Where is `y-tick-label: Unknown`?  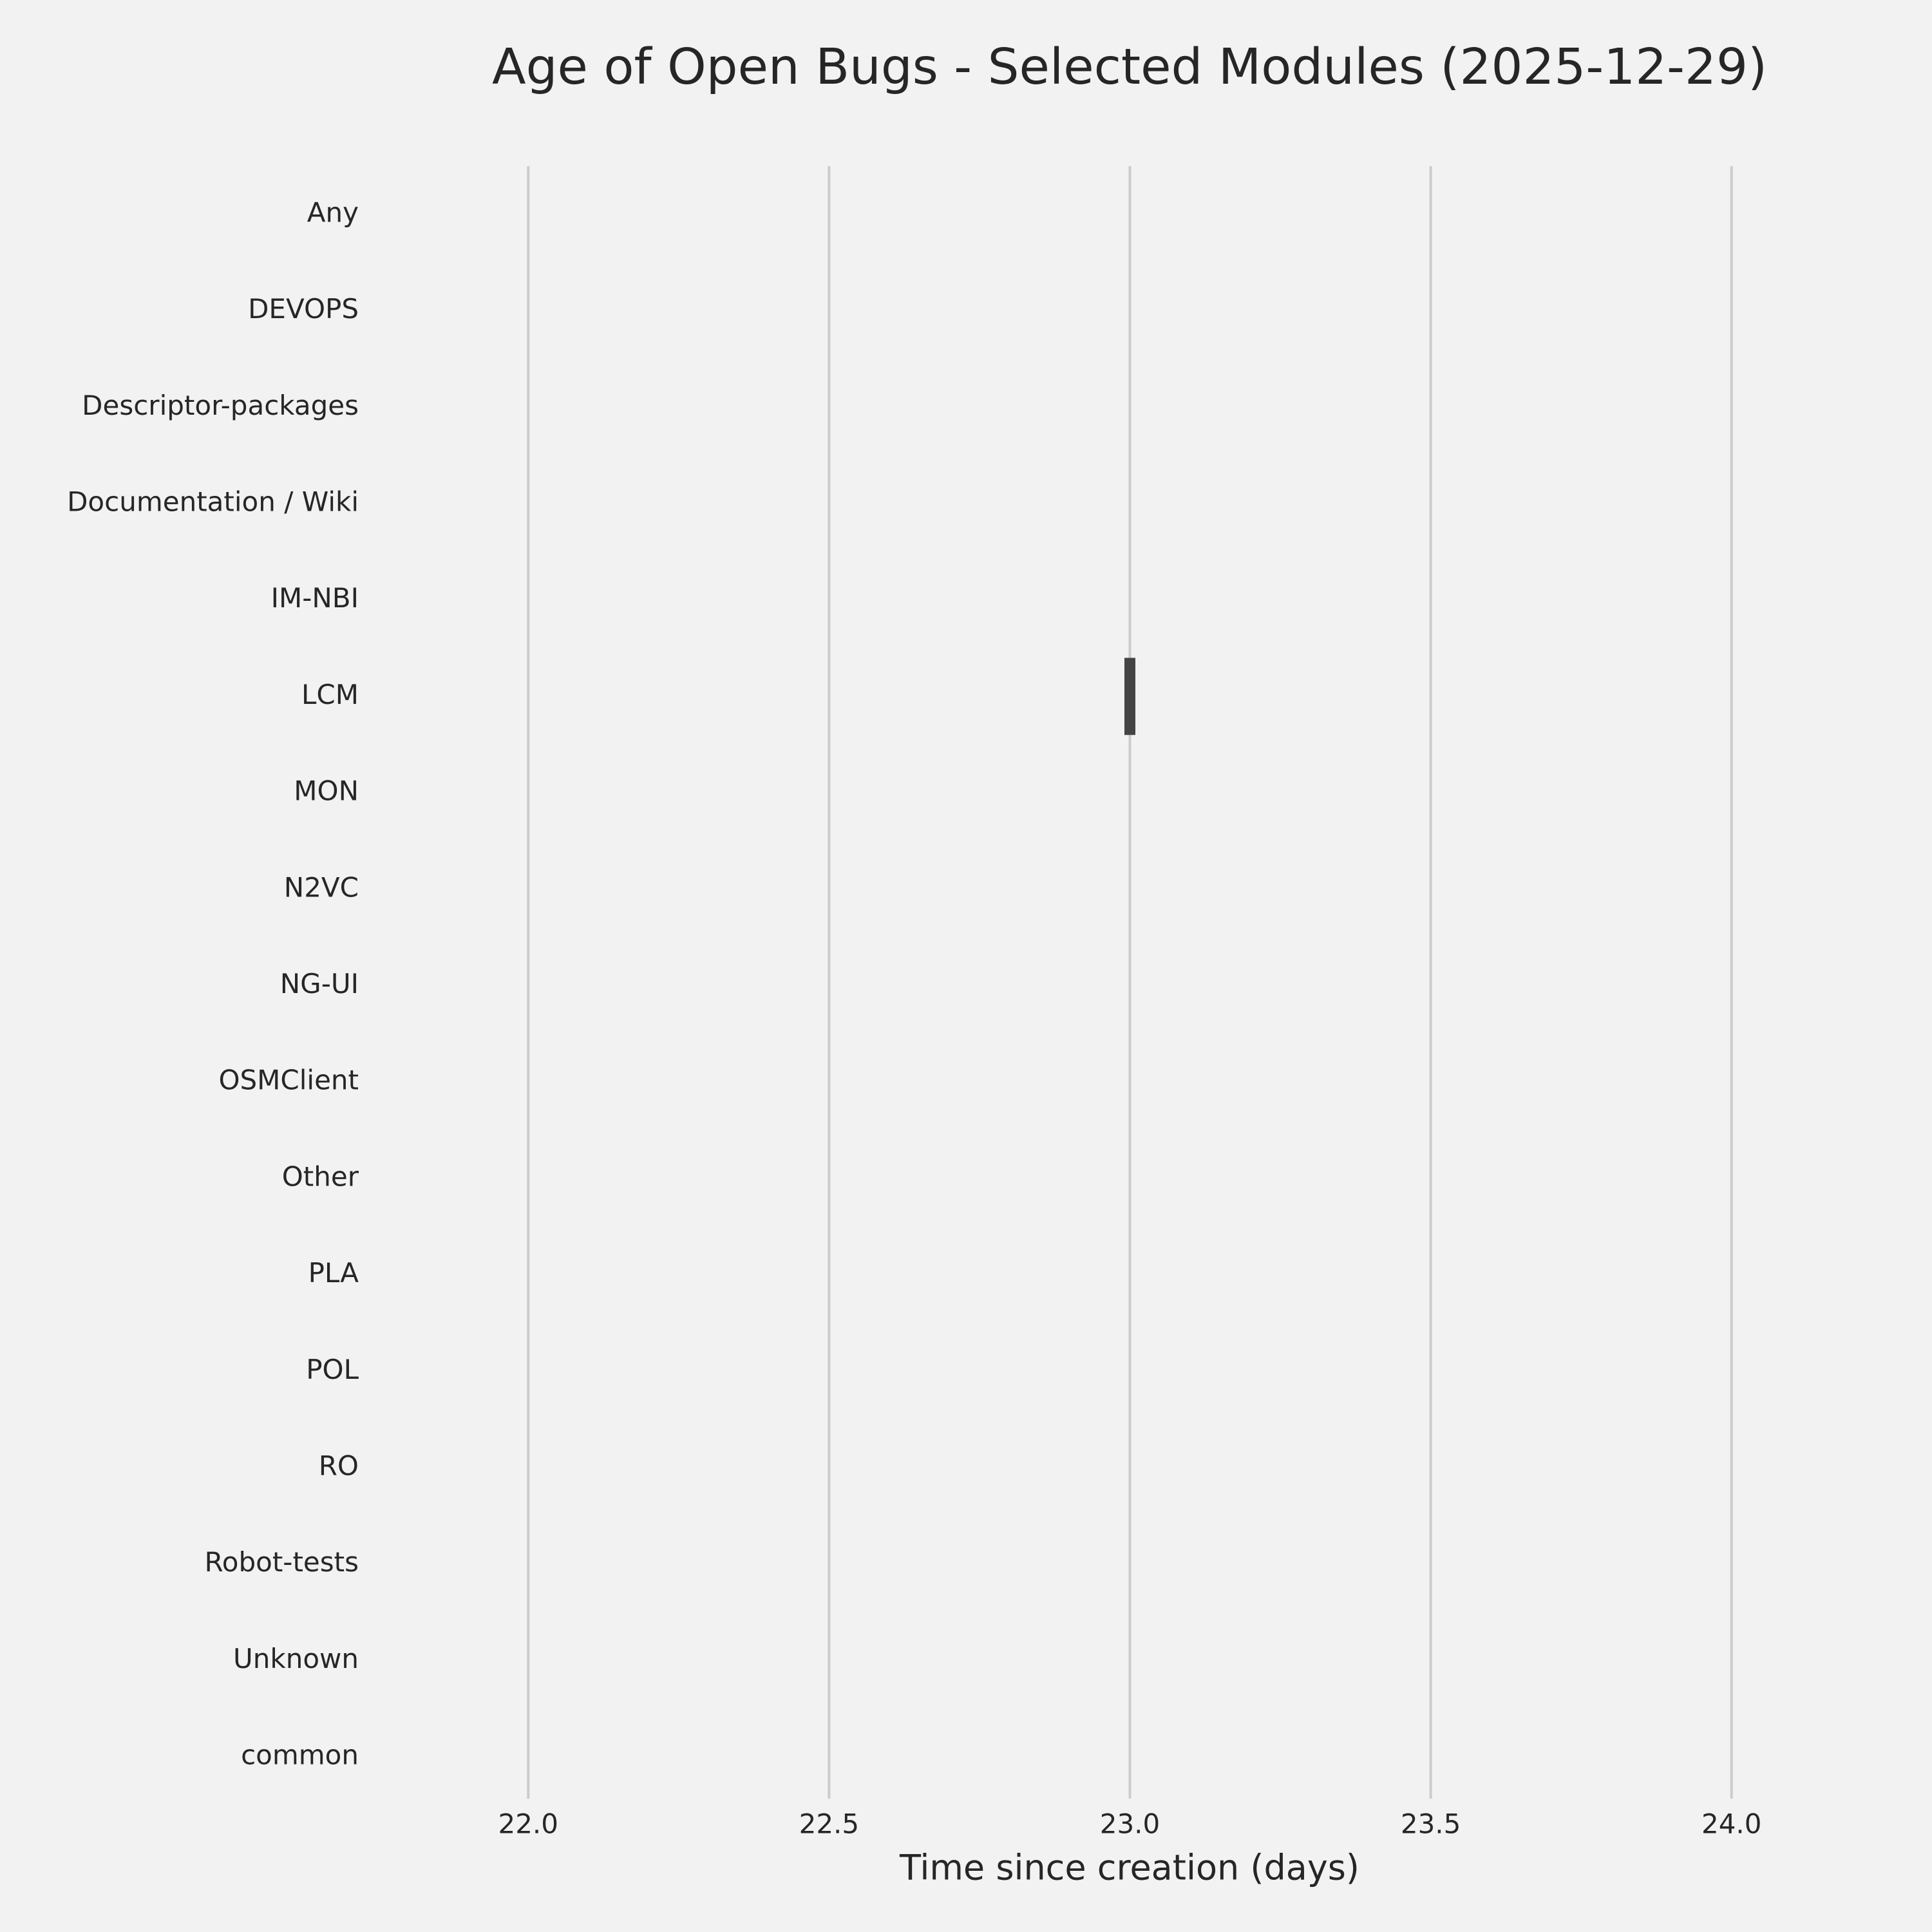
y-tick-label: Unknown is located at coordinates (296, 1659).